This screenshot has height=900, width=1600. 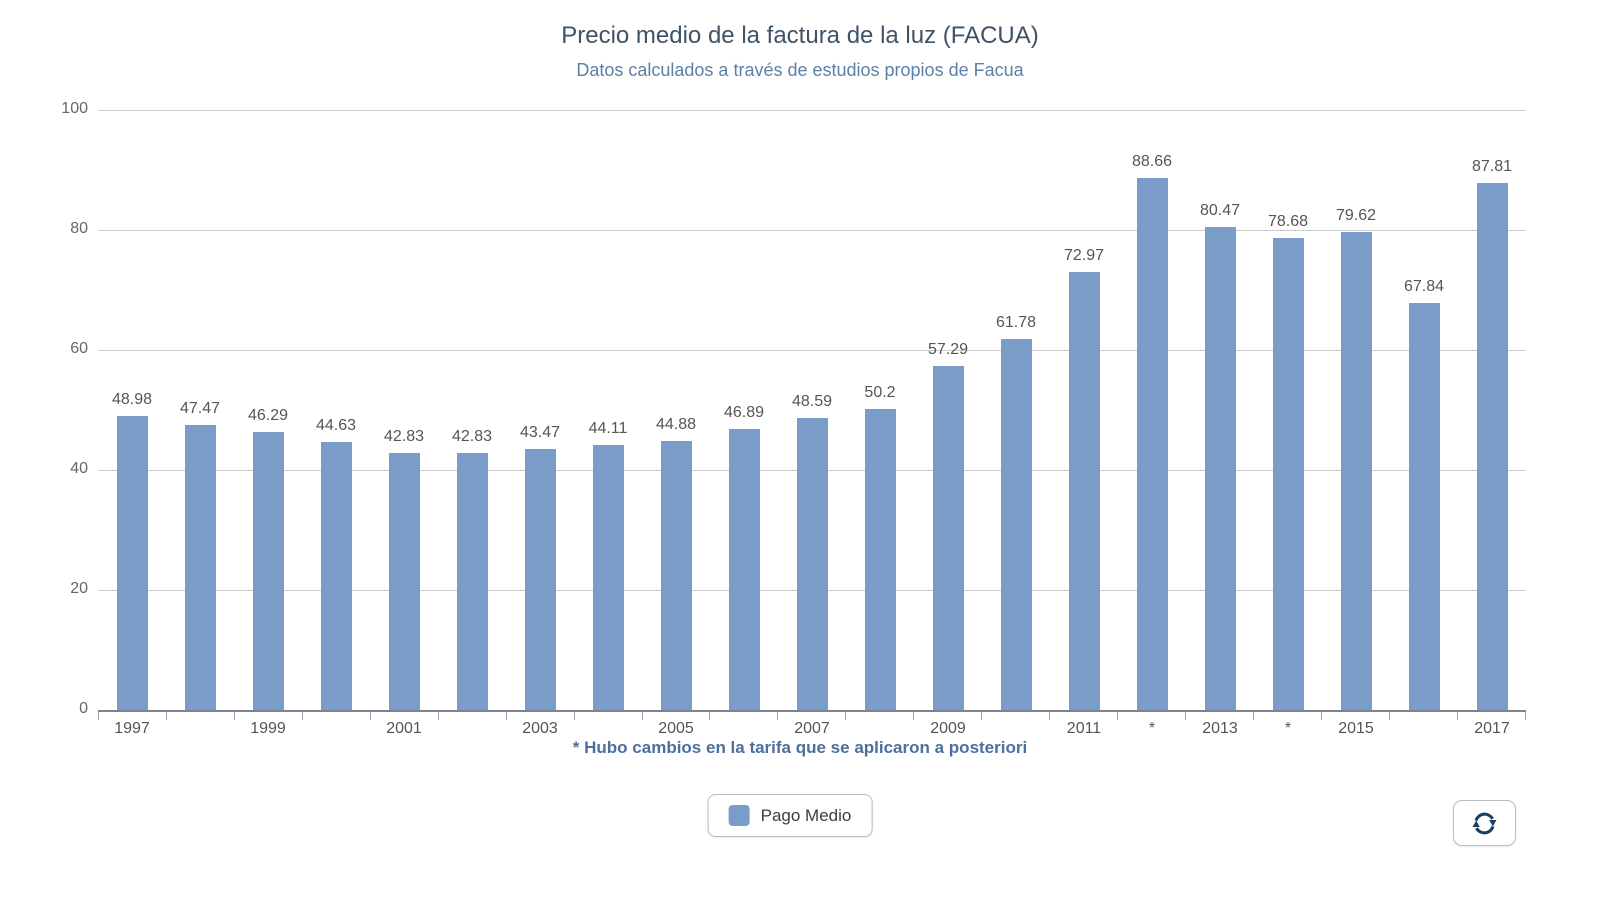 What do you see at coordinates (540, 579) in the screenshot?
I see `bar-2003` at bounding box center [540, 579].